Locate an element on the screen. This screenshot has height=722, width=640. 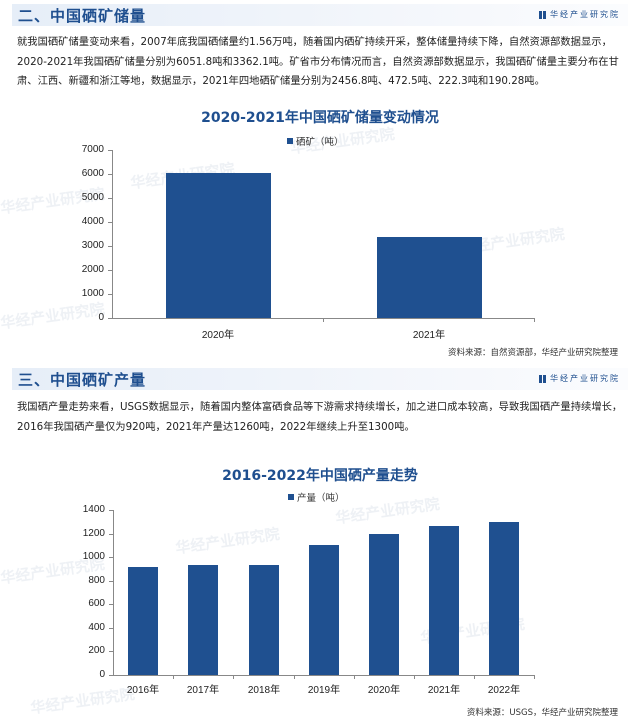
y-tick-label: 4000 is located at coordinates (92, 221).